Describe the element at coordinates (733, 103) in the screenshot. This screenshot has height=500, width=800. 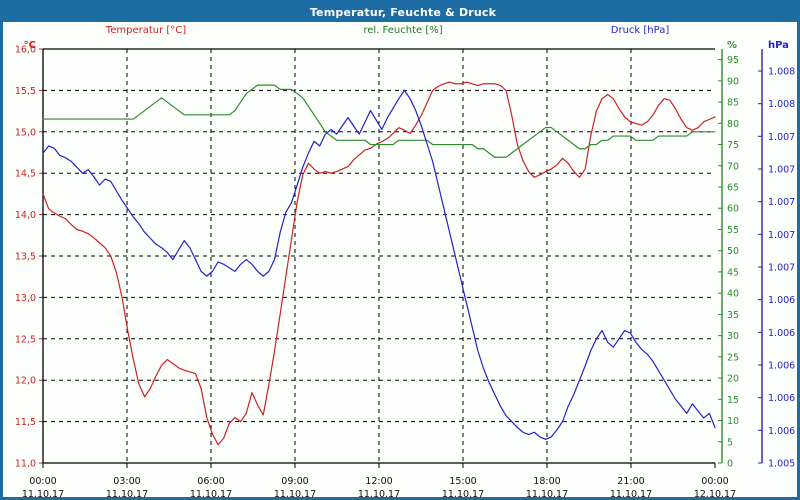
I see `humidity-axis-tick-label: 85` at that location.